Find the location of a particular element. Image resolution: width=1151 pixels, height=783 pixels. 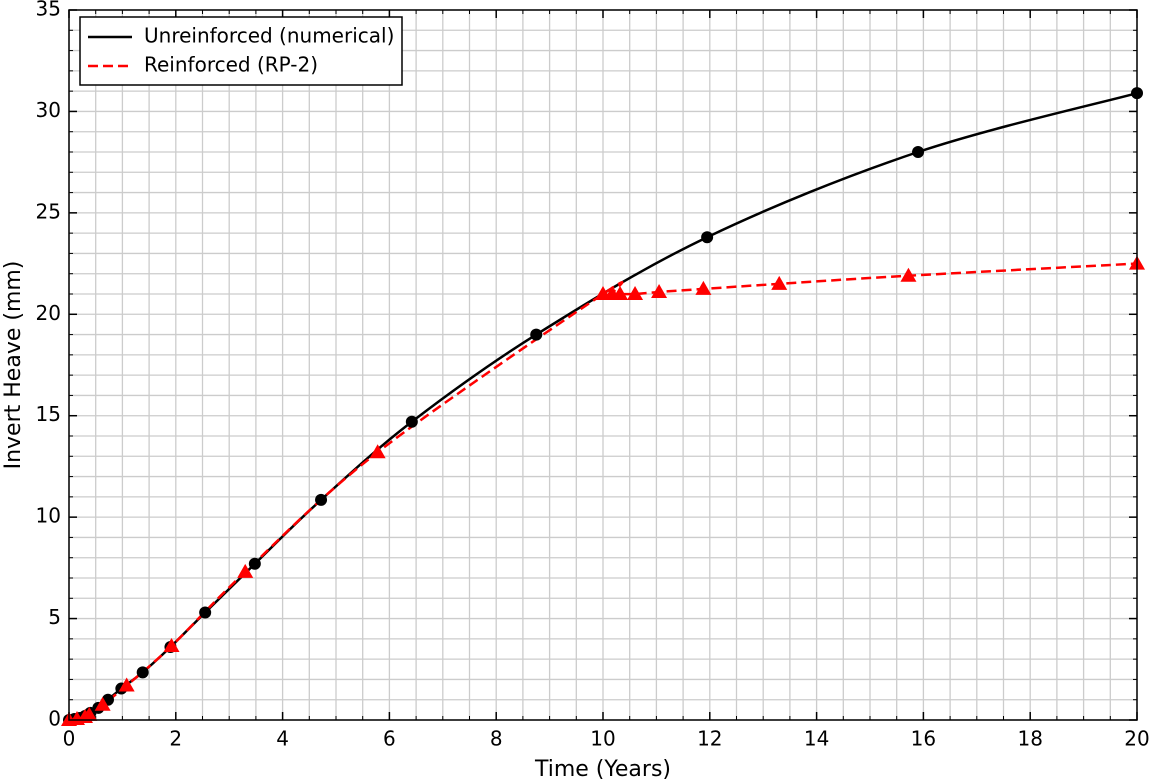

x-tick-label: 12 is located at coordinates (709, 739).